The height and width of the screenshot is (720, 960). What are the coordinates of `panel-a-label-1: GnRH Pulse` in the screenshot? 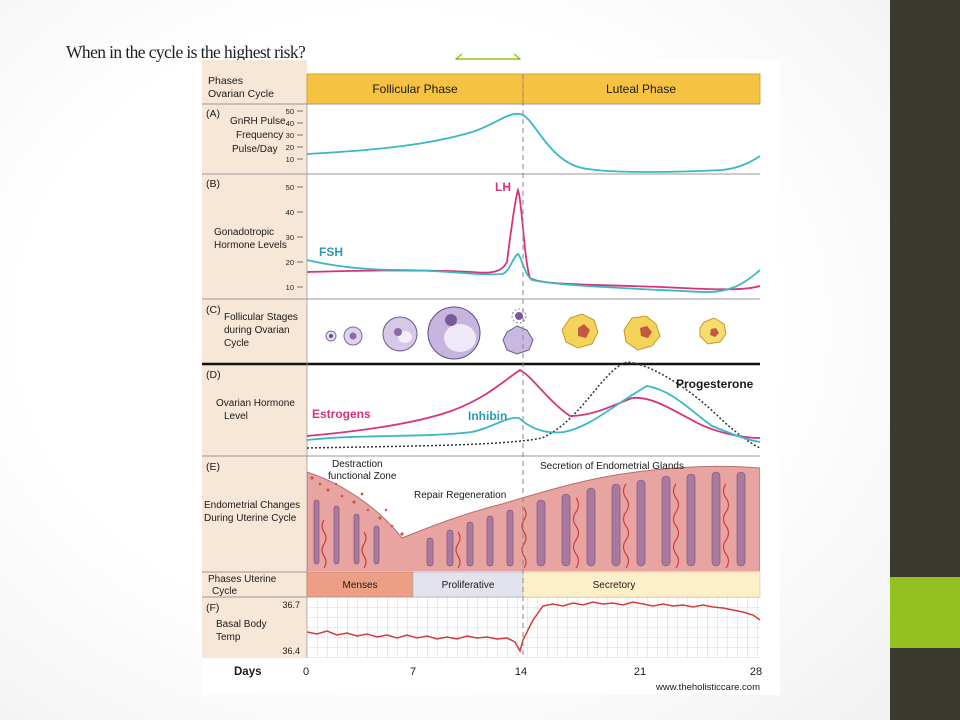 It's located at (258, 121).